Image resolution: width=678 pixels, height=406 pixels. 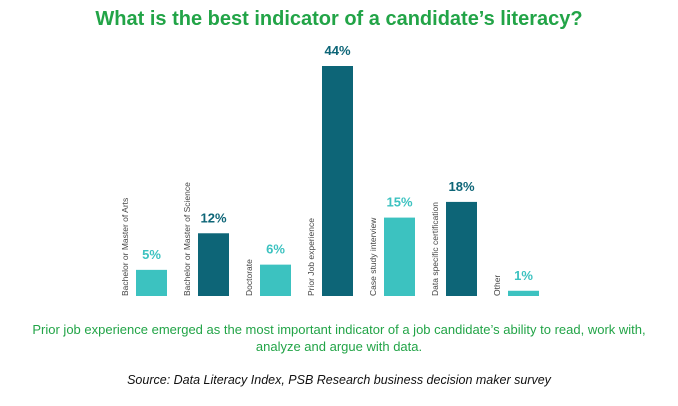 I want to click on value-label-6: 18%, so click(x=461, y=186).